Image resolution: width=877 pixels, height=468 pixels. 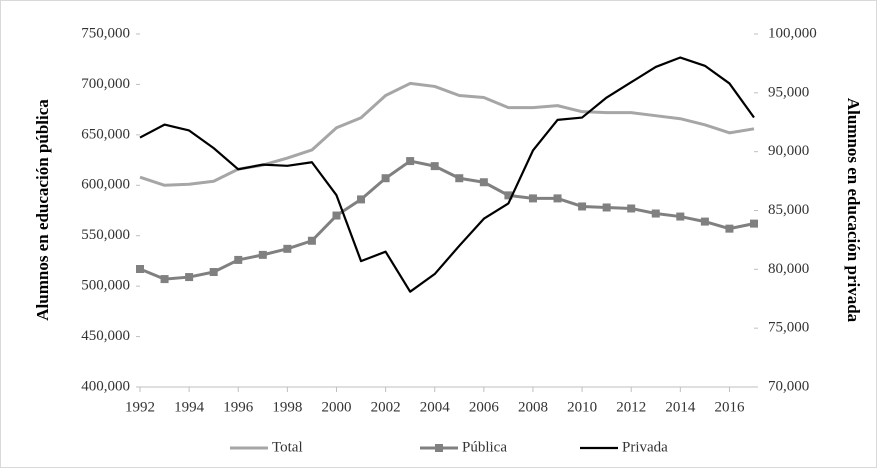 I want to click on legend-label: Total, so click(x=287, y=447).